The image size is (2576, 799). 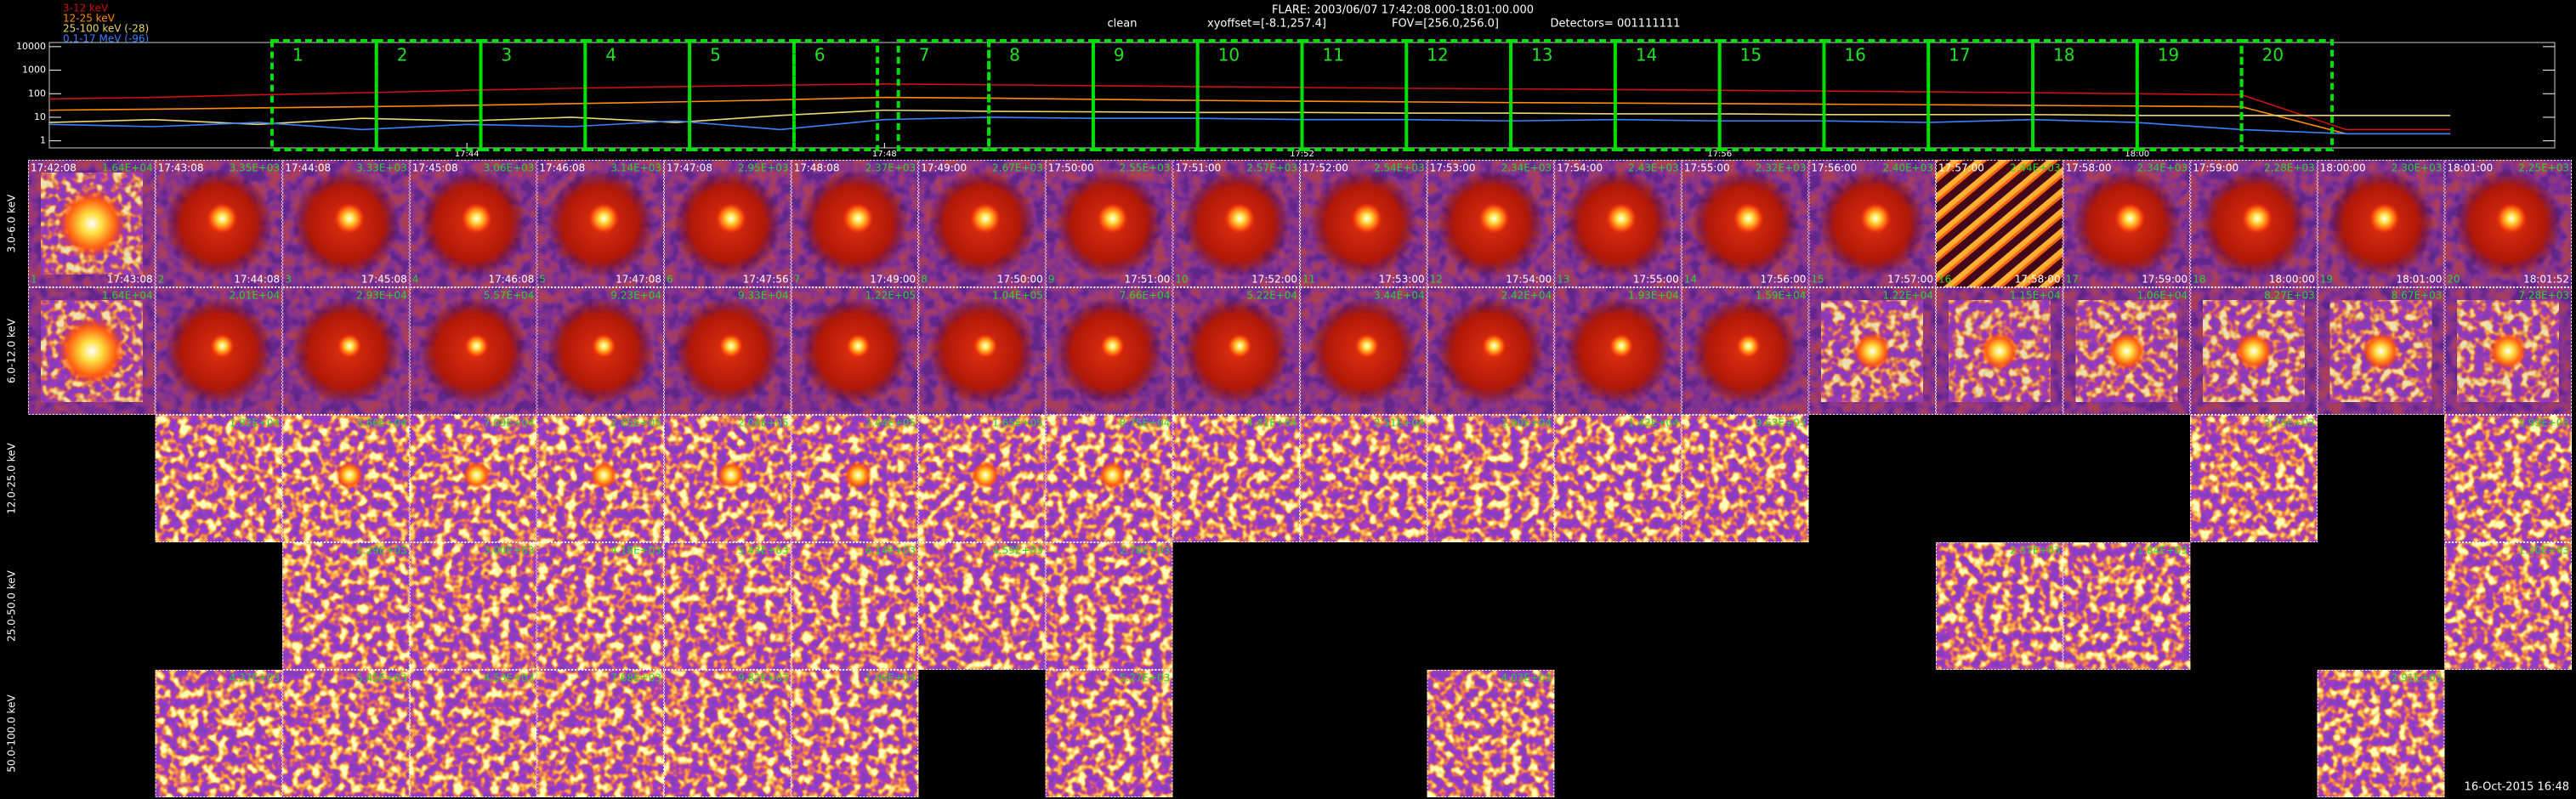 I want to click on image-cell: 2.32E+03 17:55:00 17:56:00 14, so click(x=1745, y=223).